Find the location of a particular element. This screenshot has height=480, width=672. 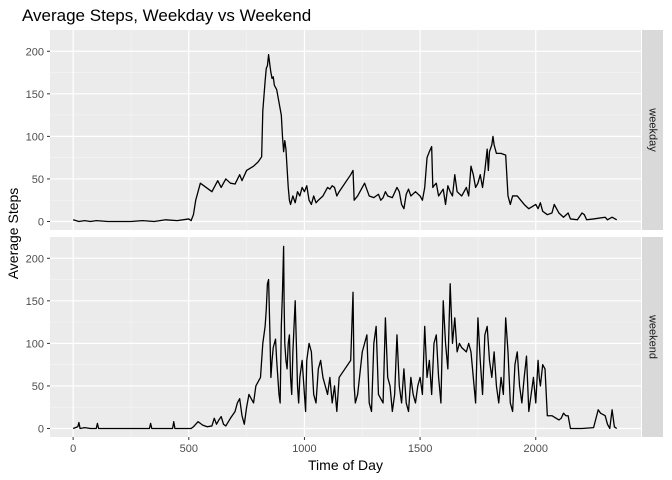

x-tick-label: 500 is located at coordinates (189, 449).